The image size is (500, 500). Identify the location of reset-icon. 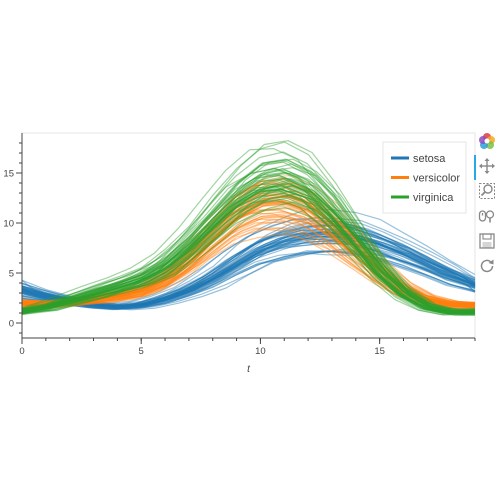
(487, 266).